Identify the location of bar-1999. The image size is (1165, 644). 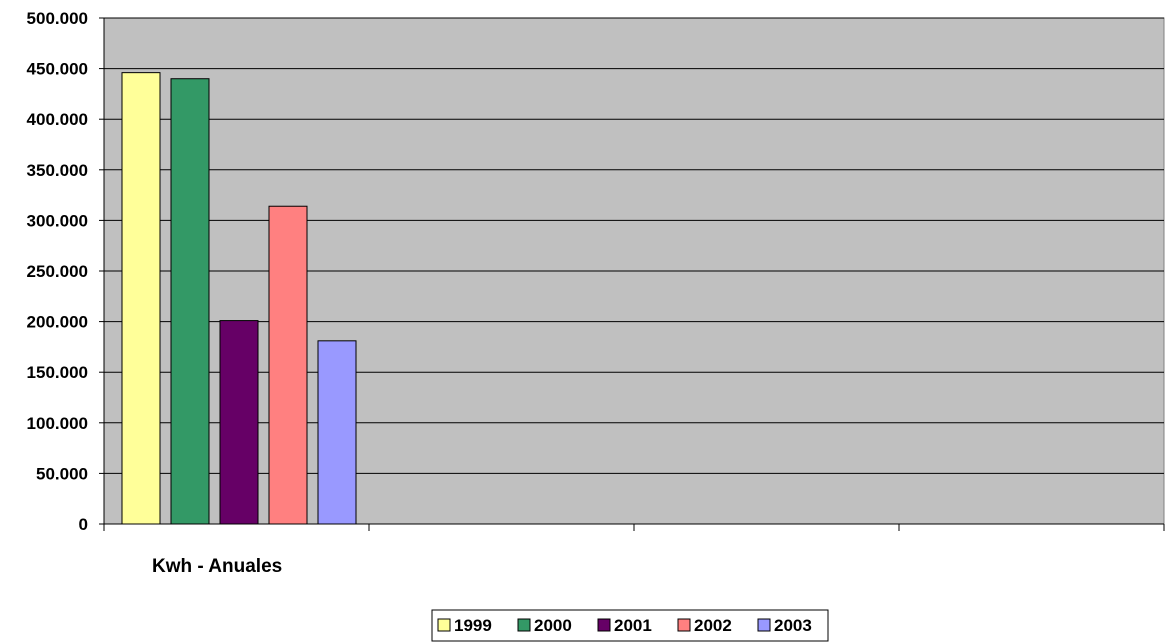
(141, 298).